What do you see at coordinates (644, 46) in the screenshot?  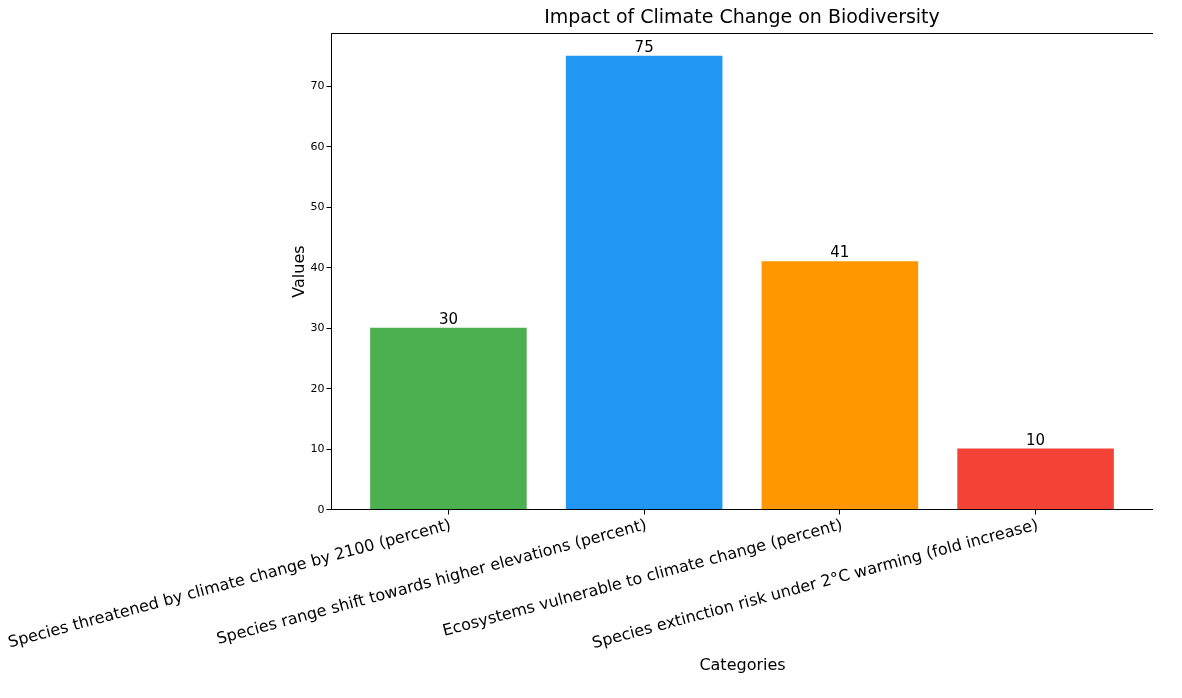 I see `data-label: 75` at bounding box center [644, 46].